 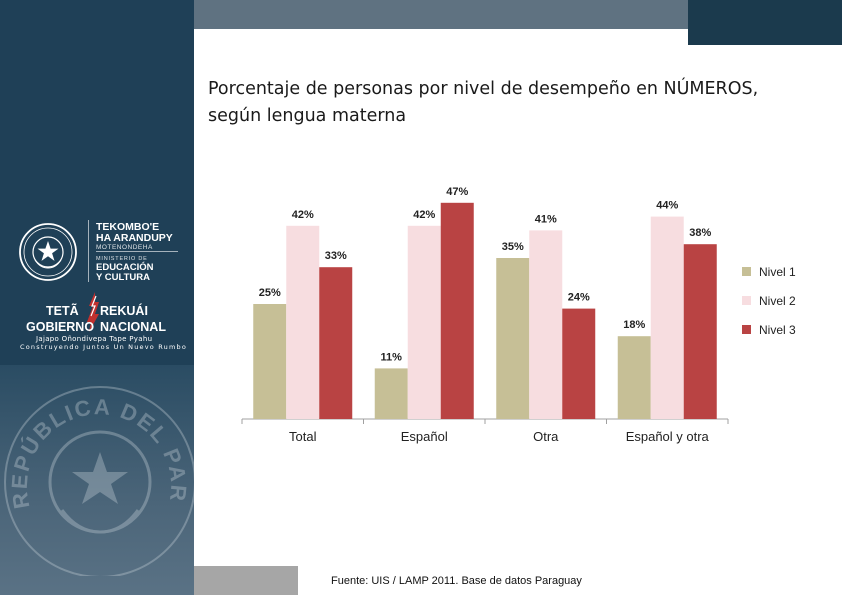 I want to click on bar-data-label: 33%, so click(x=336, y=256).